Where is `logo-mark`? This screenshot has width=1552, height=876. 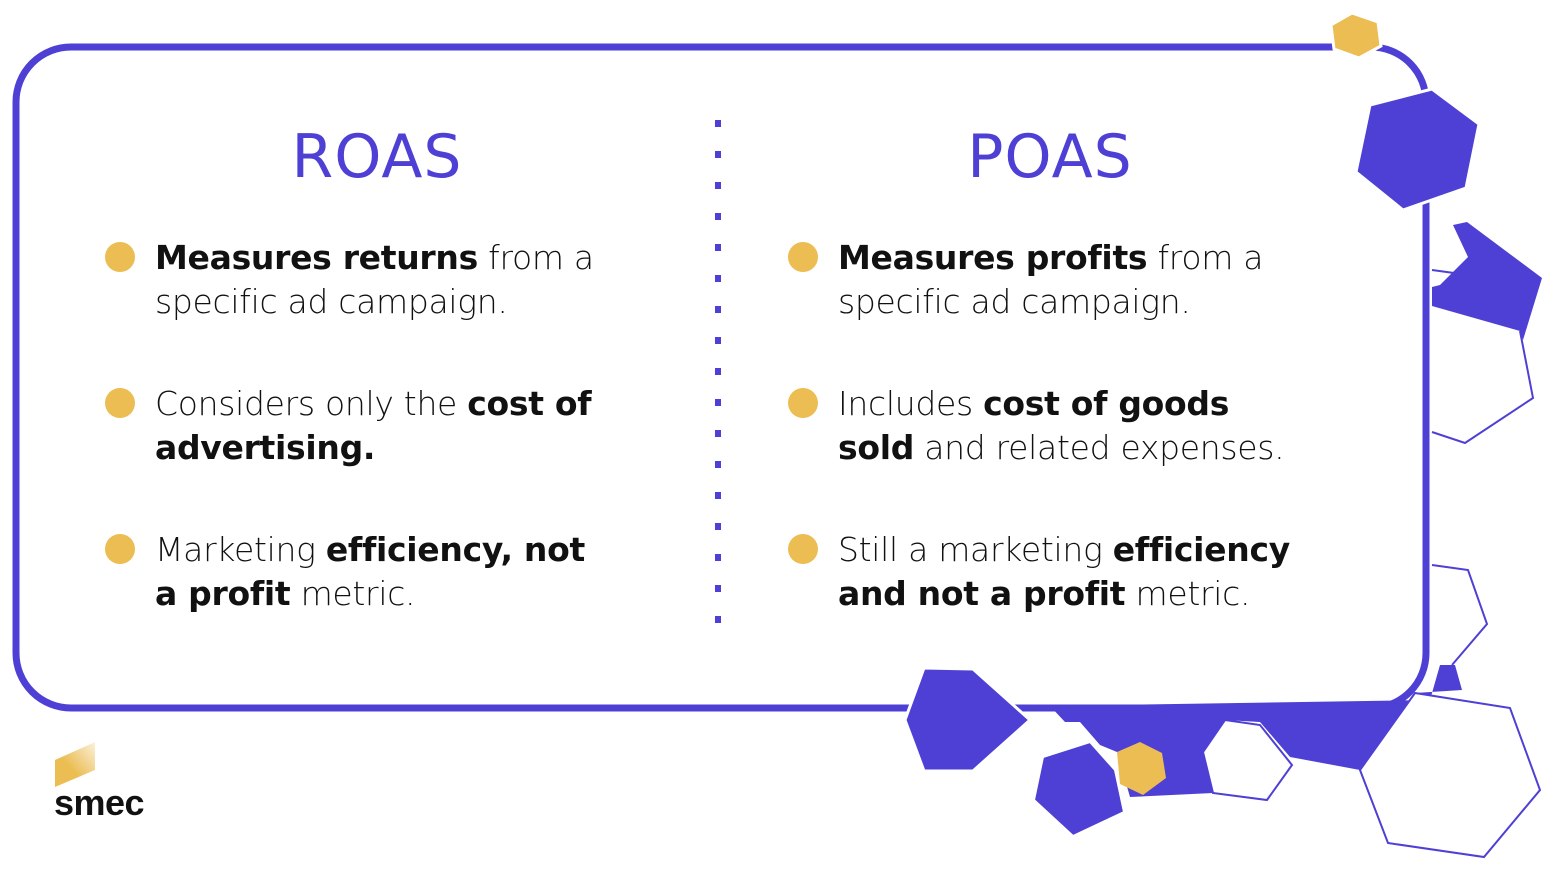
logo-mark is located at coordinates (75, 764).